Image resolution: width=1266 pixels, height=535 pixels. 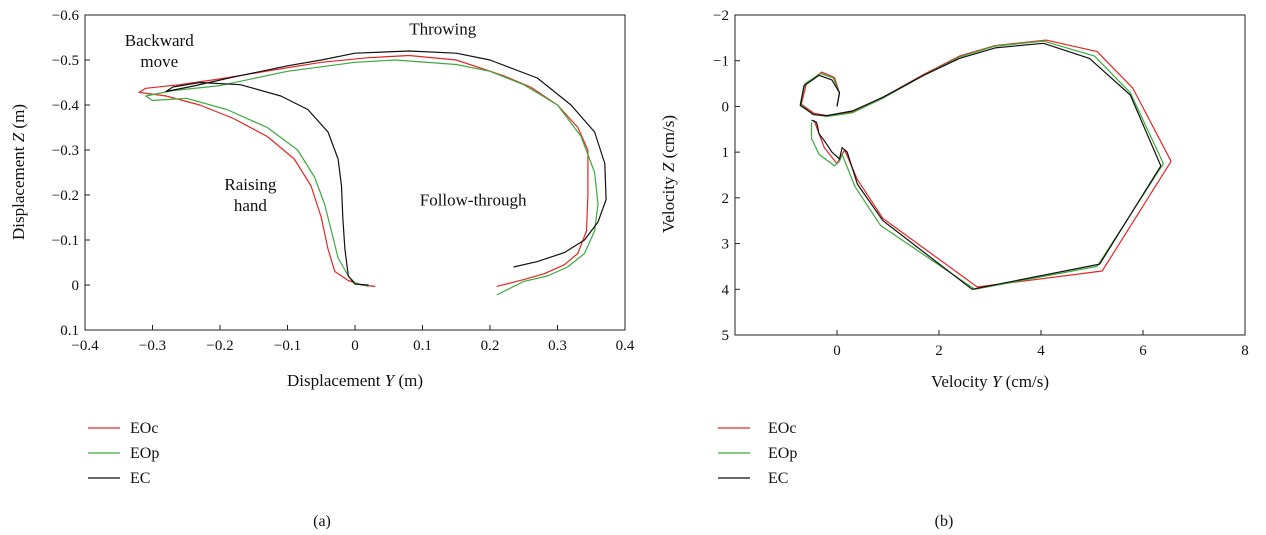 I want to click on panel-a-annotation: Follow-through, so click(x=473, y=200).